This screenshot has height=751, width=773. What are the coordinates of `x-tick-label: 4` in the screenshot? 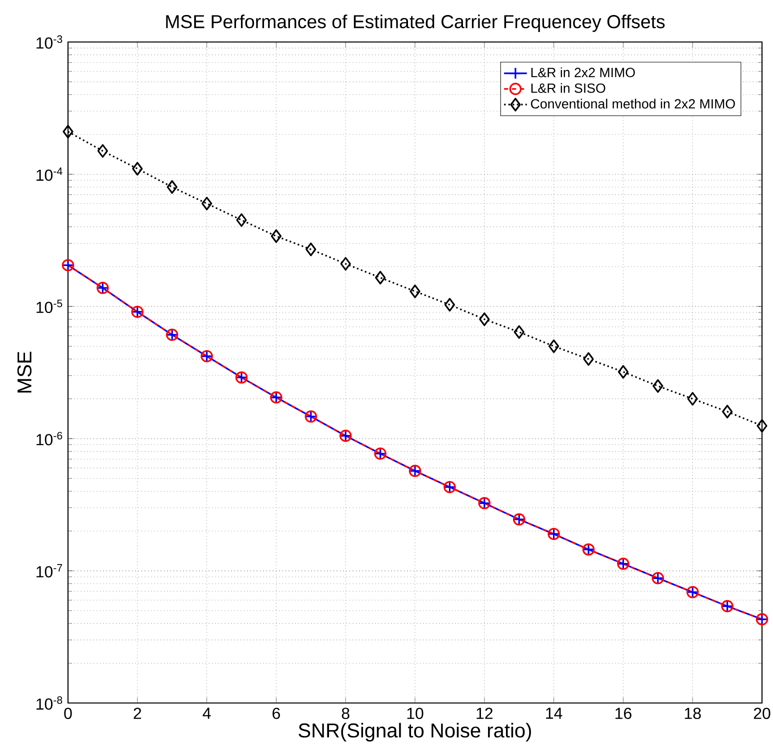 It's located at (206, 713).